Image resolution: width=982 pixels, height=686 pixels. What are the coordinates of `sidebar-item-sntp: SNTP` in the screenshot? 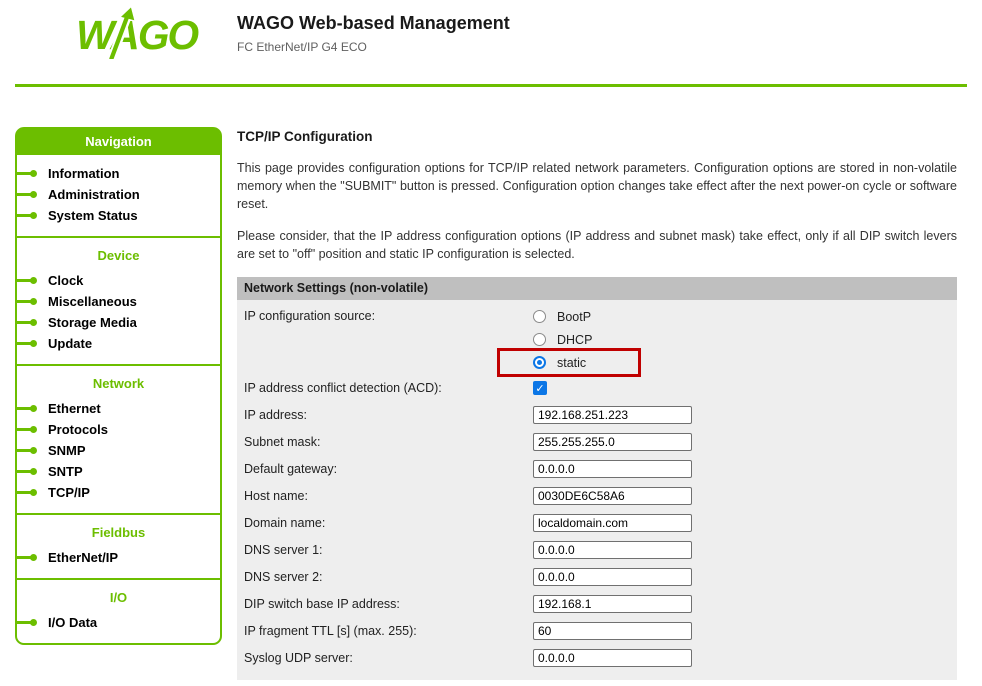 It's located at (117, 471).